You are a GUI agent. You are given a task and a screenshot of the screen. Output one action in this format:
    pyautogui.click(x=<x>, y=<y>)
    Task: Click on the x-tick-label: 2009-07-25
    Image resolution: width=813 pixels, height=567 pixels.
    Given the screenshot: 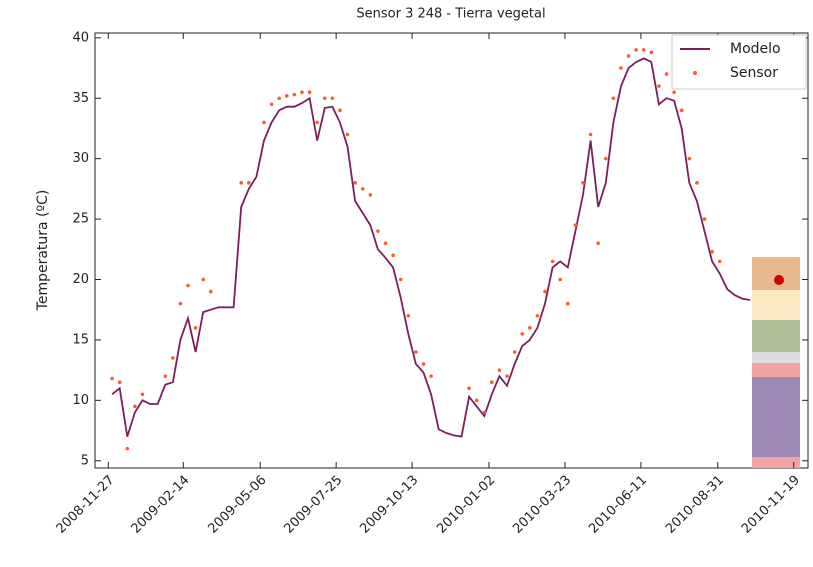 What is the action you would take?
    pyautogui.click(x=313, y=505)
    